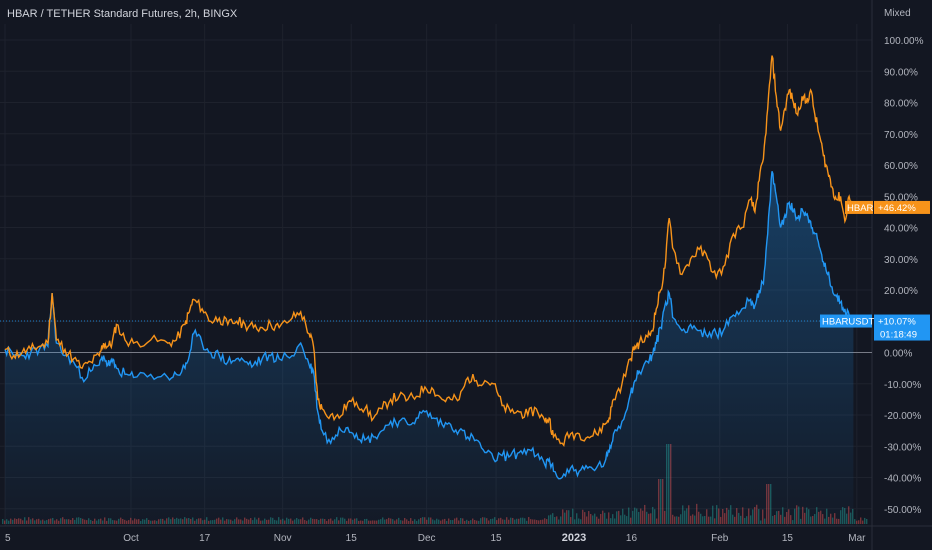 Image resolution: width=932 pixels, height=550 pixels. What do you see at coordinates (904, 41) in the screenshot?
I see `y-tick-label: 100.00%` at bounding box center [904, 41].